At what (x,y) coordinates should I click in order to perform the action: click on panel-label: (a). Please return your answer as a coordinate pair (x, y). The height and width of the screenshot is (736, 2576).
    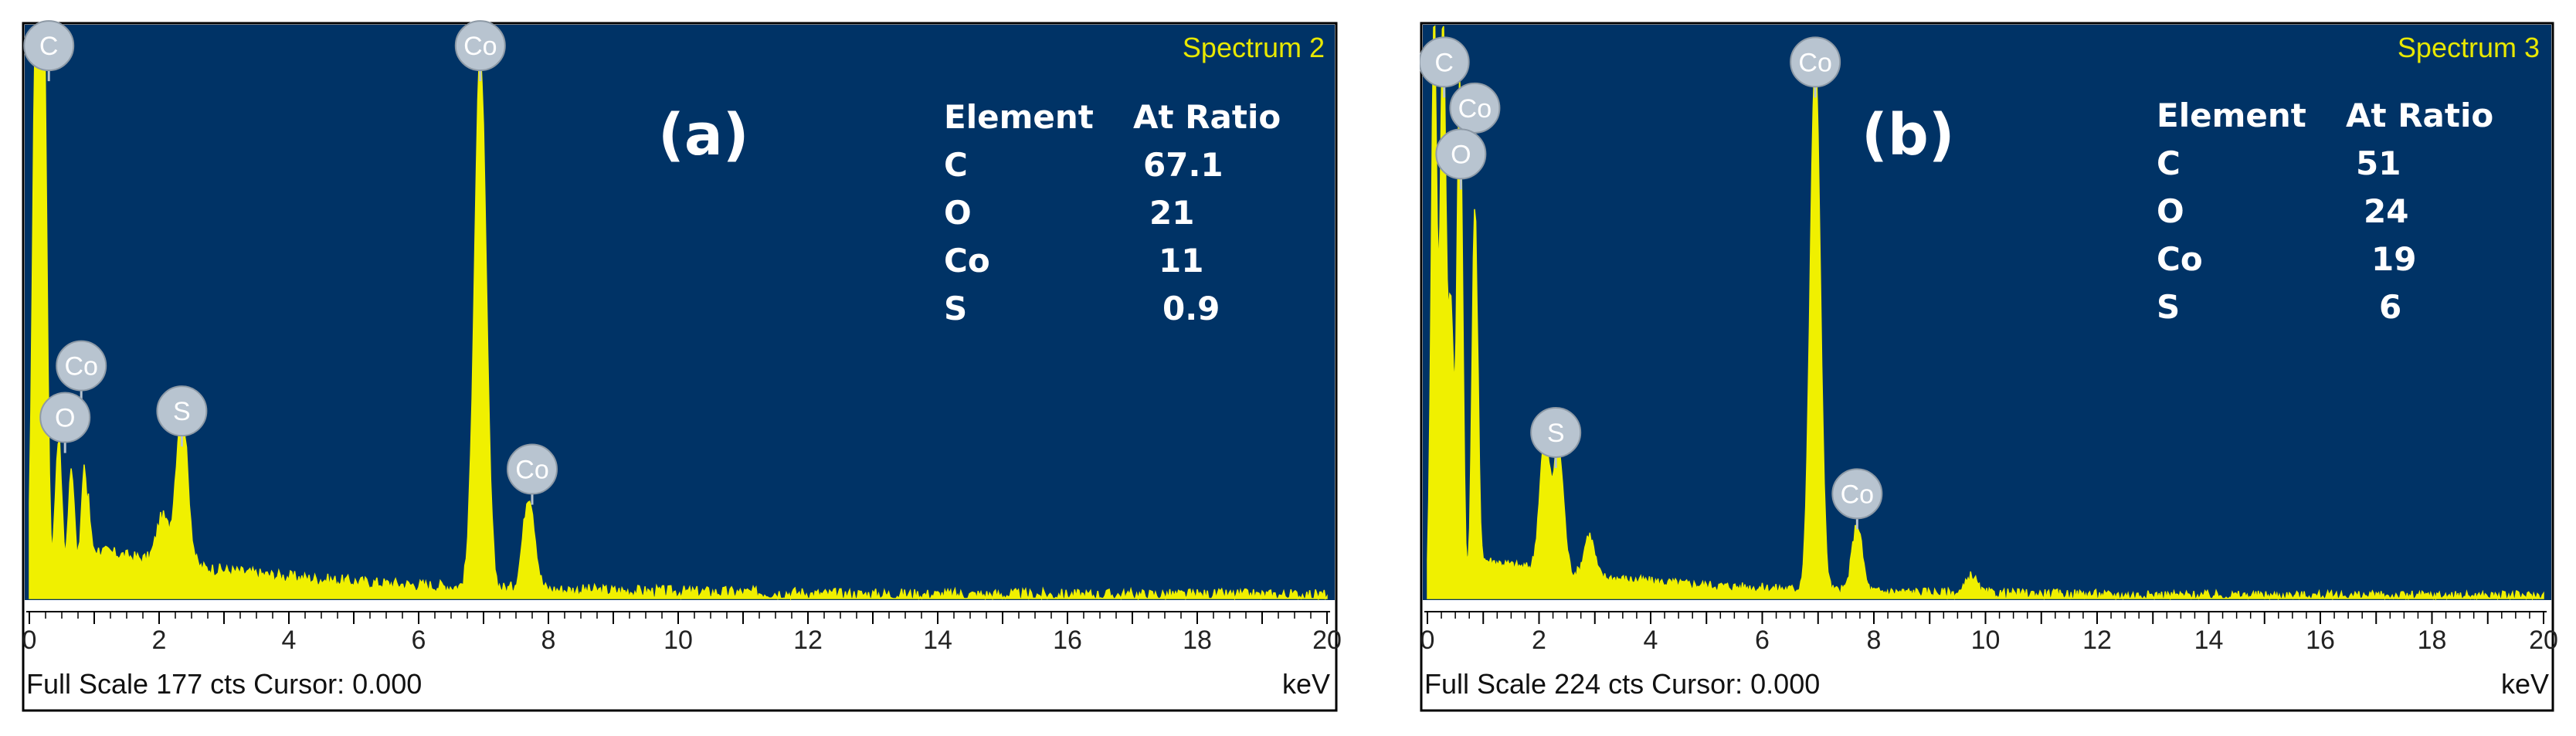
    Looking at the image, I should click on (703, 135).